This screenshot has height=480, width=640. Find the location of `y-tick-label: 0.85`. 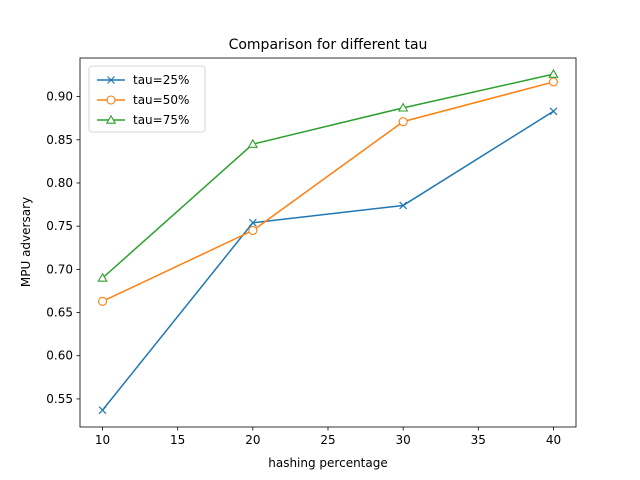

y-tick-label: 0.85 is located at coordinates (59, 140).